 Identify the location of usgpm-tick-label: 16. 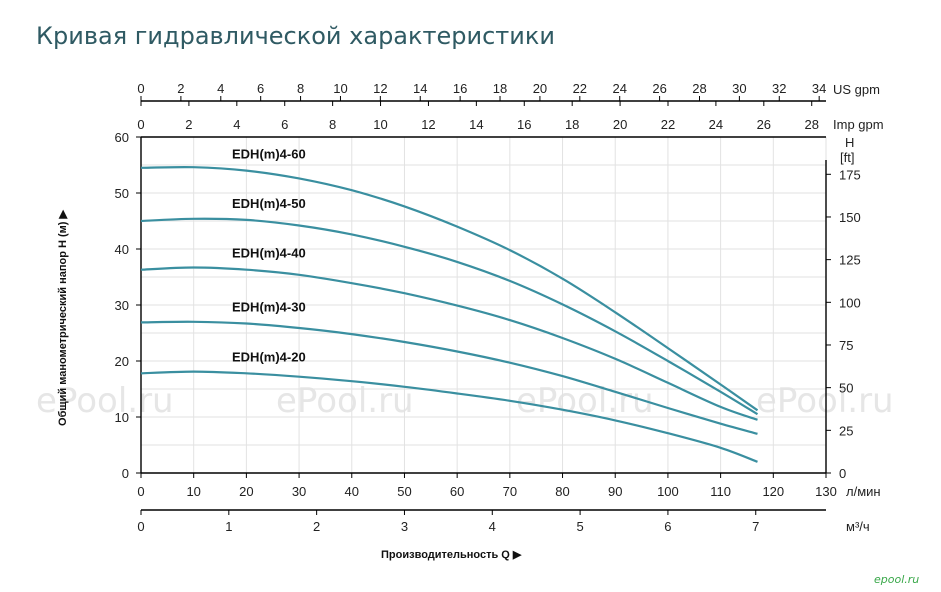
(460, 88).